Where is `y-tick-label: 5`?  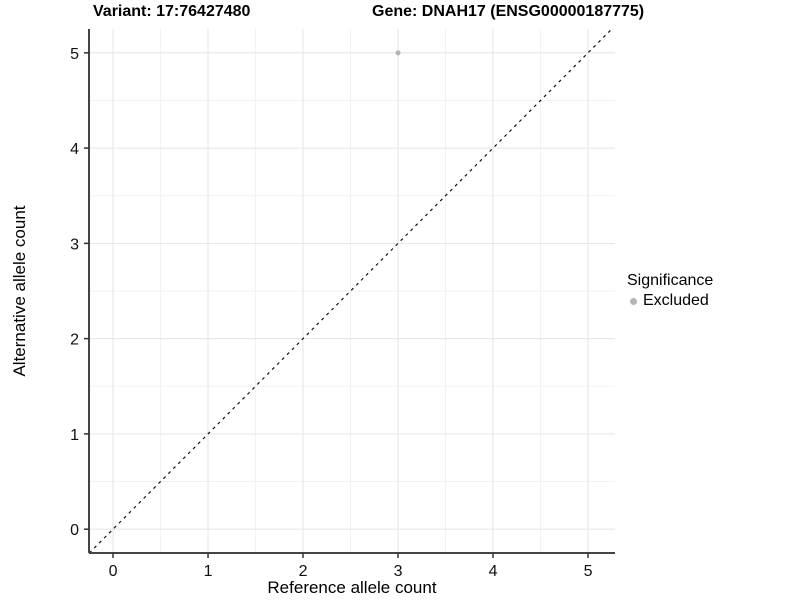
y-tick-label: 5 is located at coordinates (74, 54).